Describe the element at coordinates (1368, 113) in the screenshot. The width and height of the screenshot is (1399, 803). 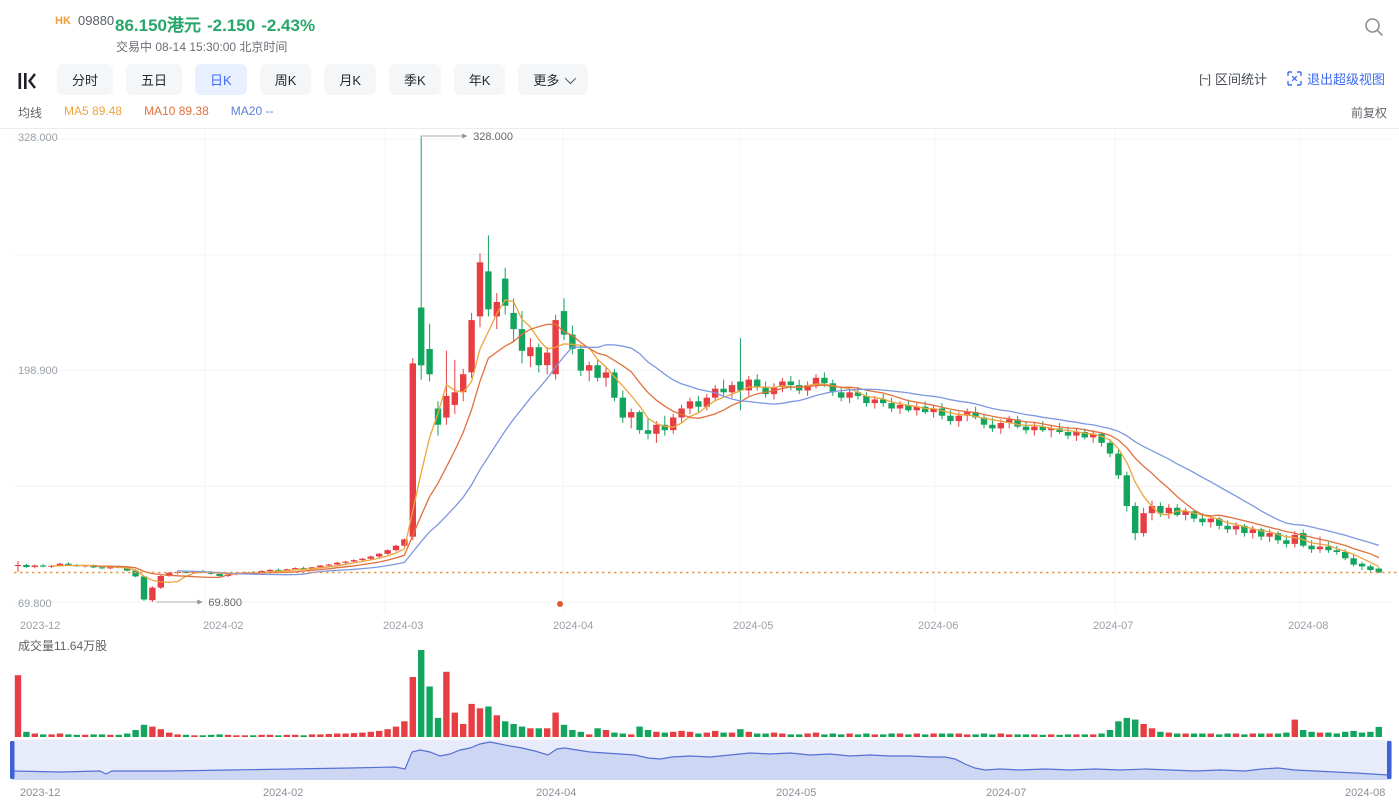
I see `adjust-mode-label: 前复权` at that location.